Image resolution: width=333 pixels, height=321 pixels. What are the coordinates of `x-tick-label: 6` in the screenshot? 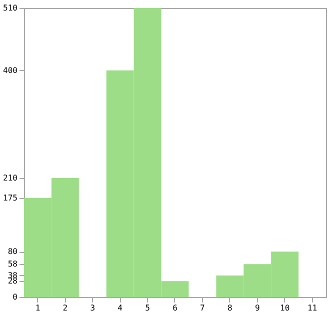 It's located at (175, 308).